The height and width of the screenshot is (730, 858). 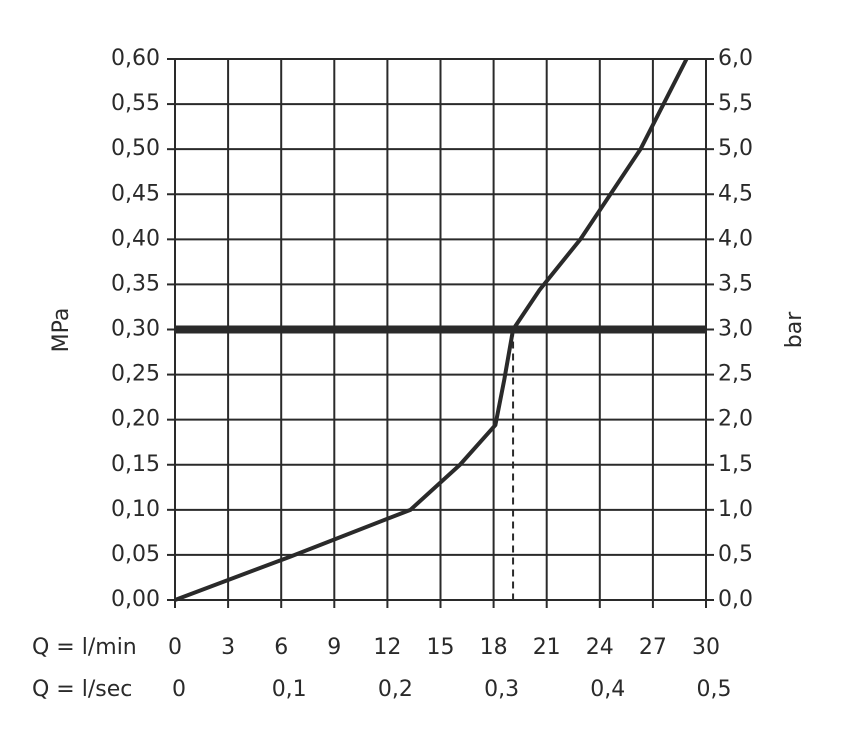 I want to click on y-axis-label: MPa, so click(x=61, y=330).